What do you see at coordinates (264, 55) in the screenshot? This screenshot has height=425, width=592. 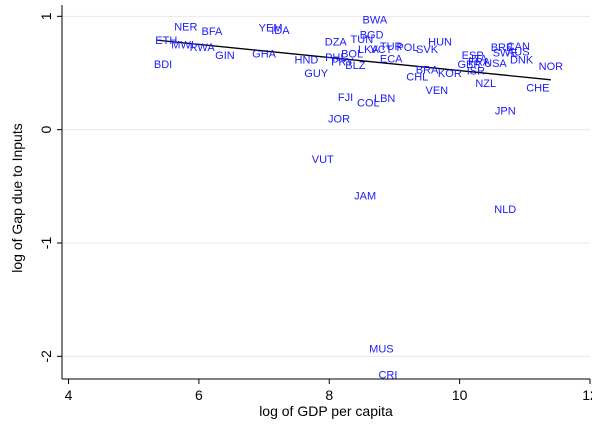 I see `point-label-gha: GHA` at bounding box center [264, 55].